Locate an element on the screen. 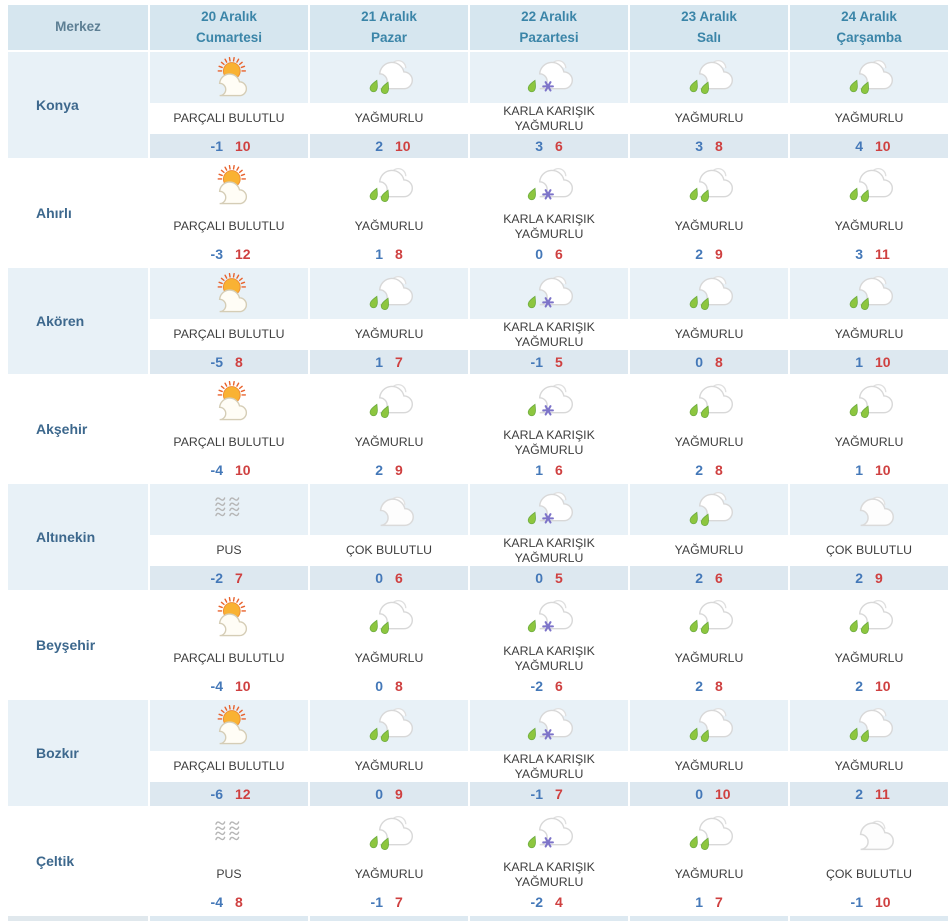 The width and height of the screenshot is (951, 921). forecast-cell: YAĞMURLU 3 8 is located at coordinates (709, 105).